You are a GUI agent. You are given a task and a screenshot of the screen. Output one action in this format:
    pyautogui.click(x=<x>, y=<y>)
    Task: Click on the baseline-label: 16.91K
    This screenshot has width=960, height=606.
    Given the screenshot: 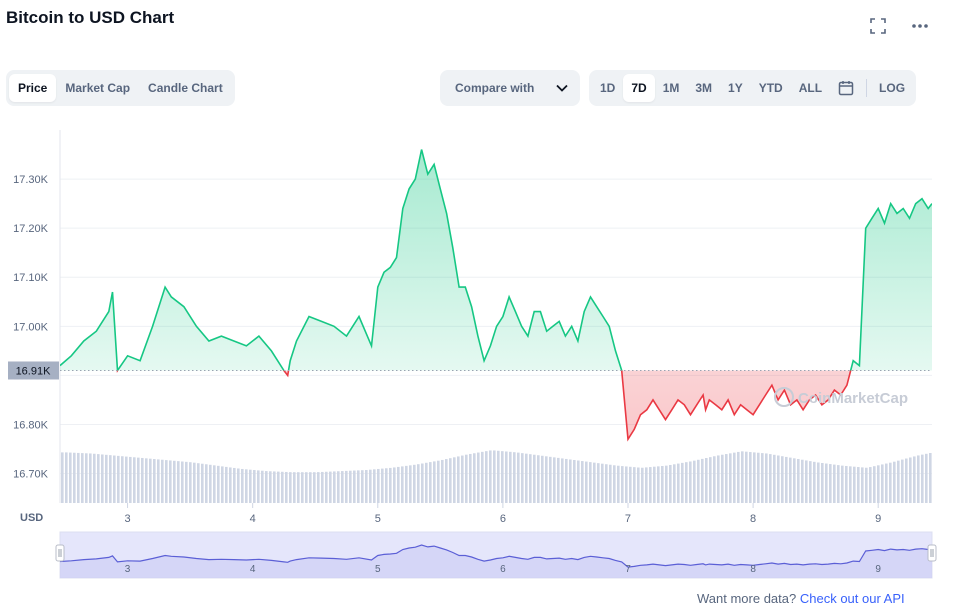 What is the action you would take?
    pyautogui.click(x=34, y=371)
    